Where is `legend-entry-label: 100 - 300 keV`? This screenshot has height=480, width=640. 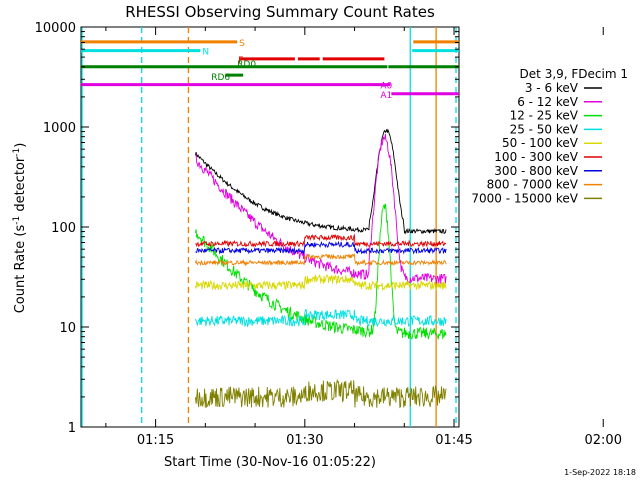 legend-entry-label: 100 - 300 keV is located at coordinates (536, 157).